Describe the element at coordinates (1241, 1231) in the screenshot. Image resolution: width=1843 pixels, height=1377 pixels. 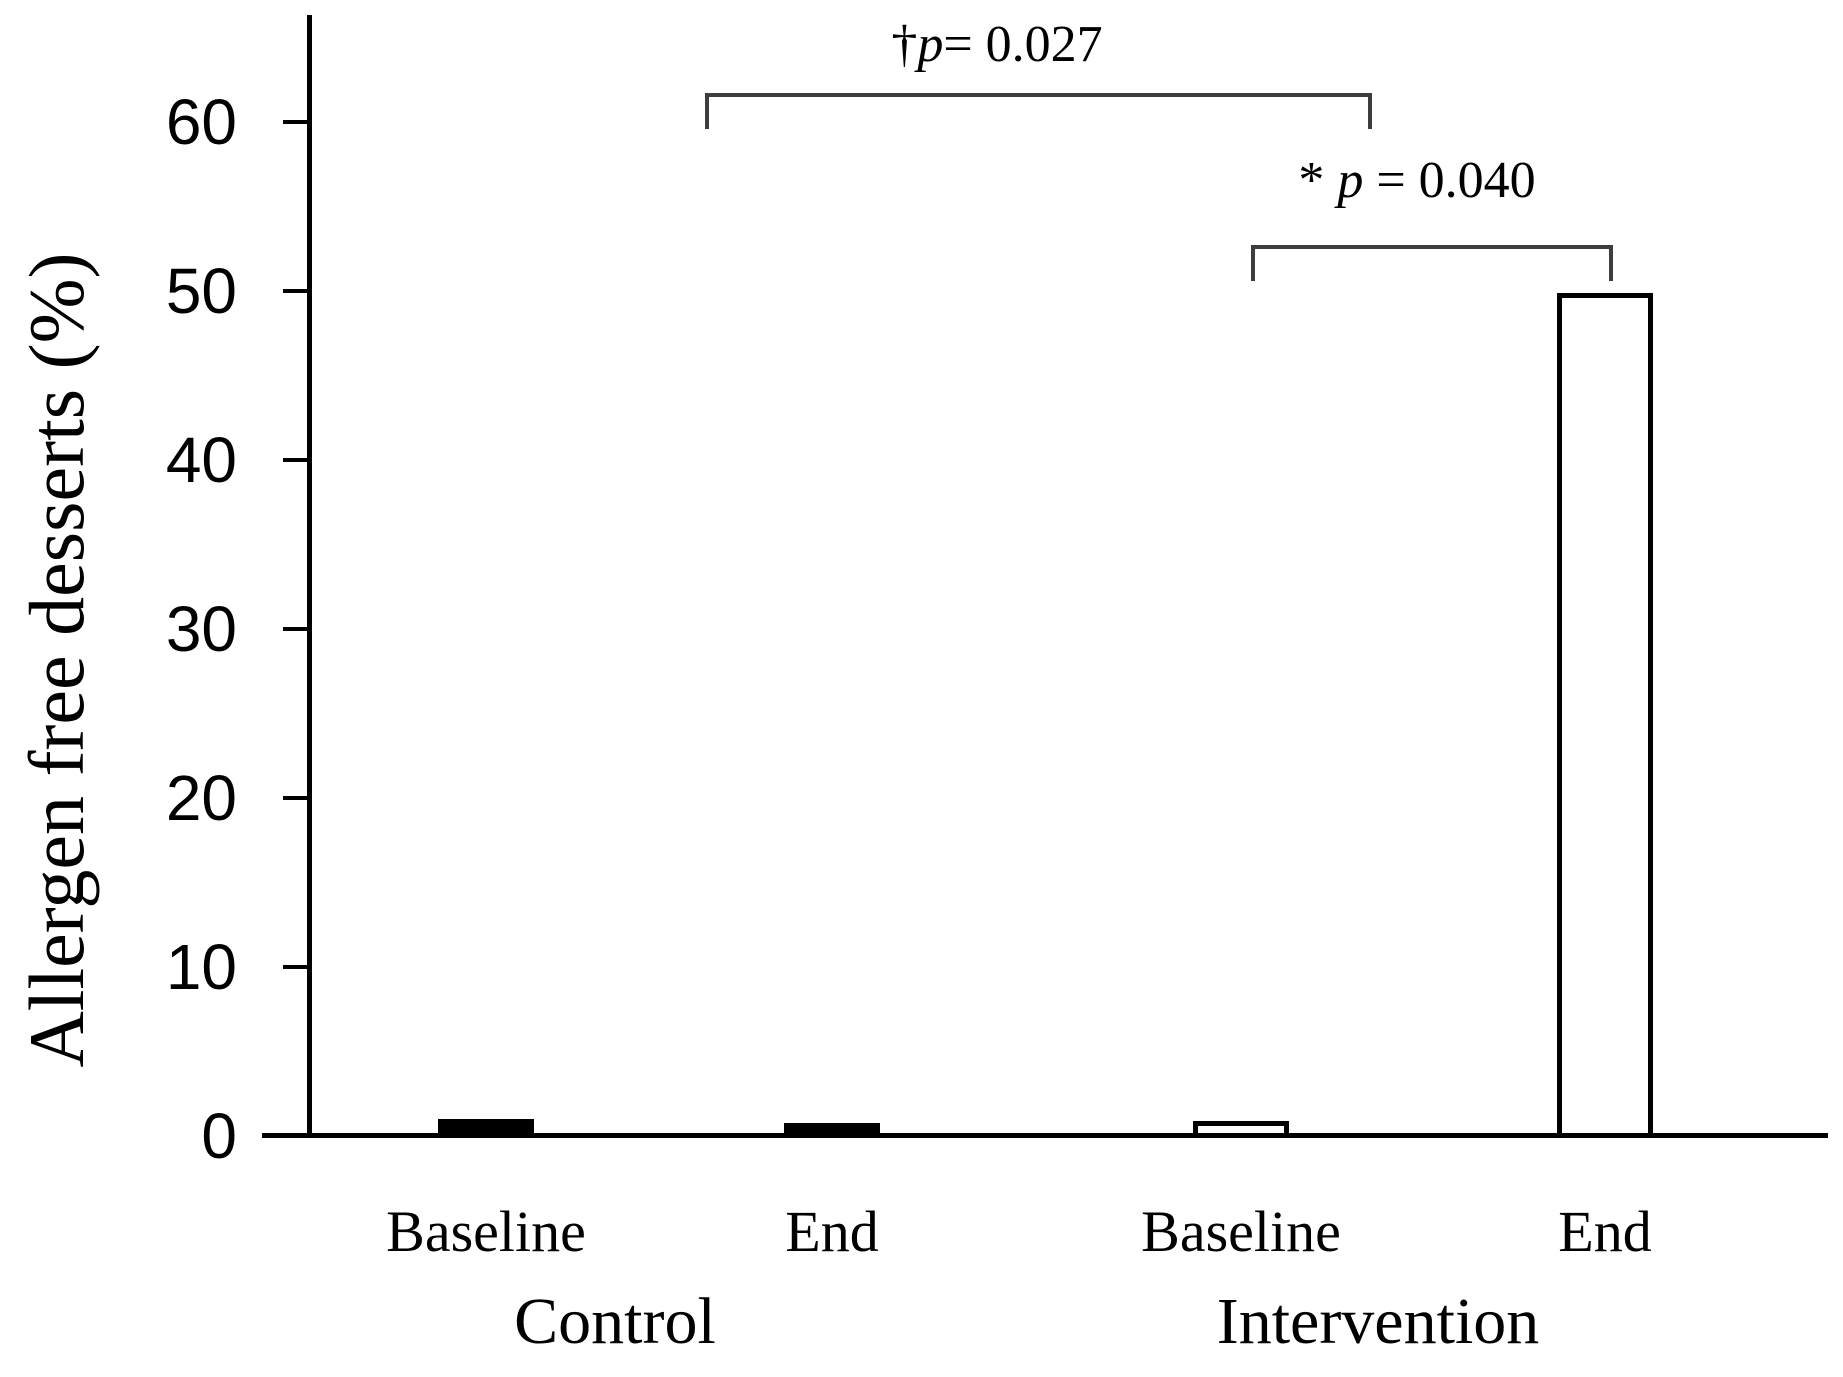
I see `x-tick-label-intervention-baseline: Baseline` at that location.